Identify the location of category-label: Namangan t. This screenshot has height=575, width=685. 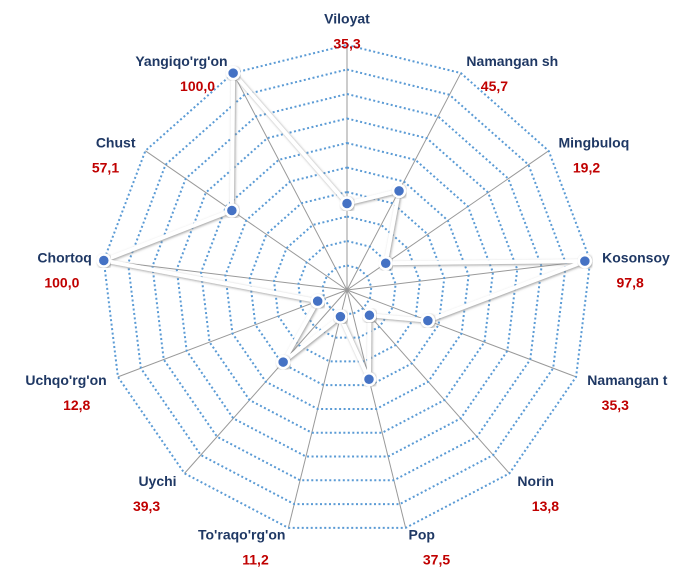
(627, 380).